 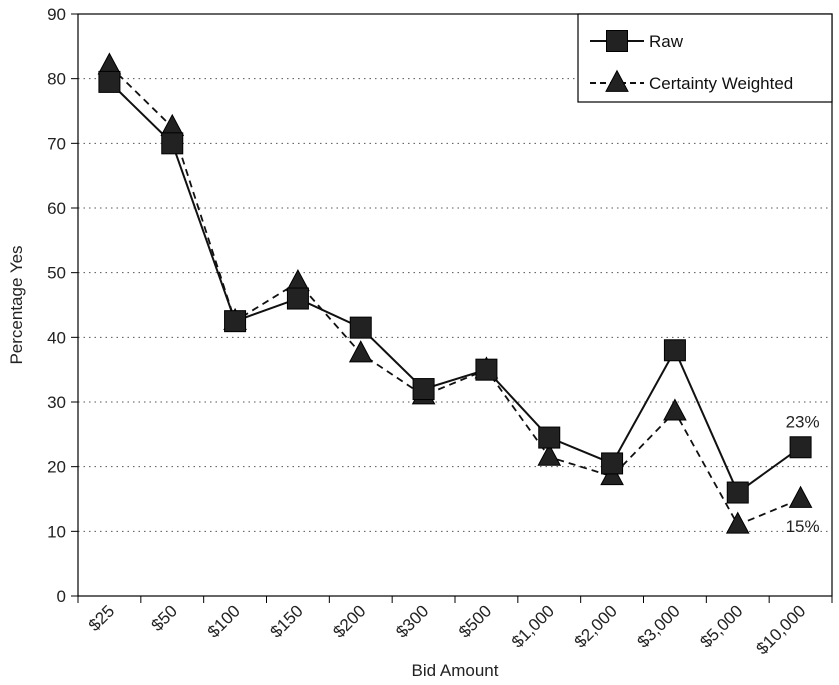 I want to click on legend-item: Raw, so click(x=637, y=41).